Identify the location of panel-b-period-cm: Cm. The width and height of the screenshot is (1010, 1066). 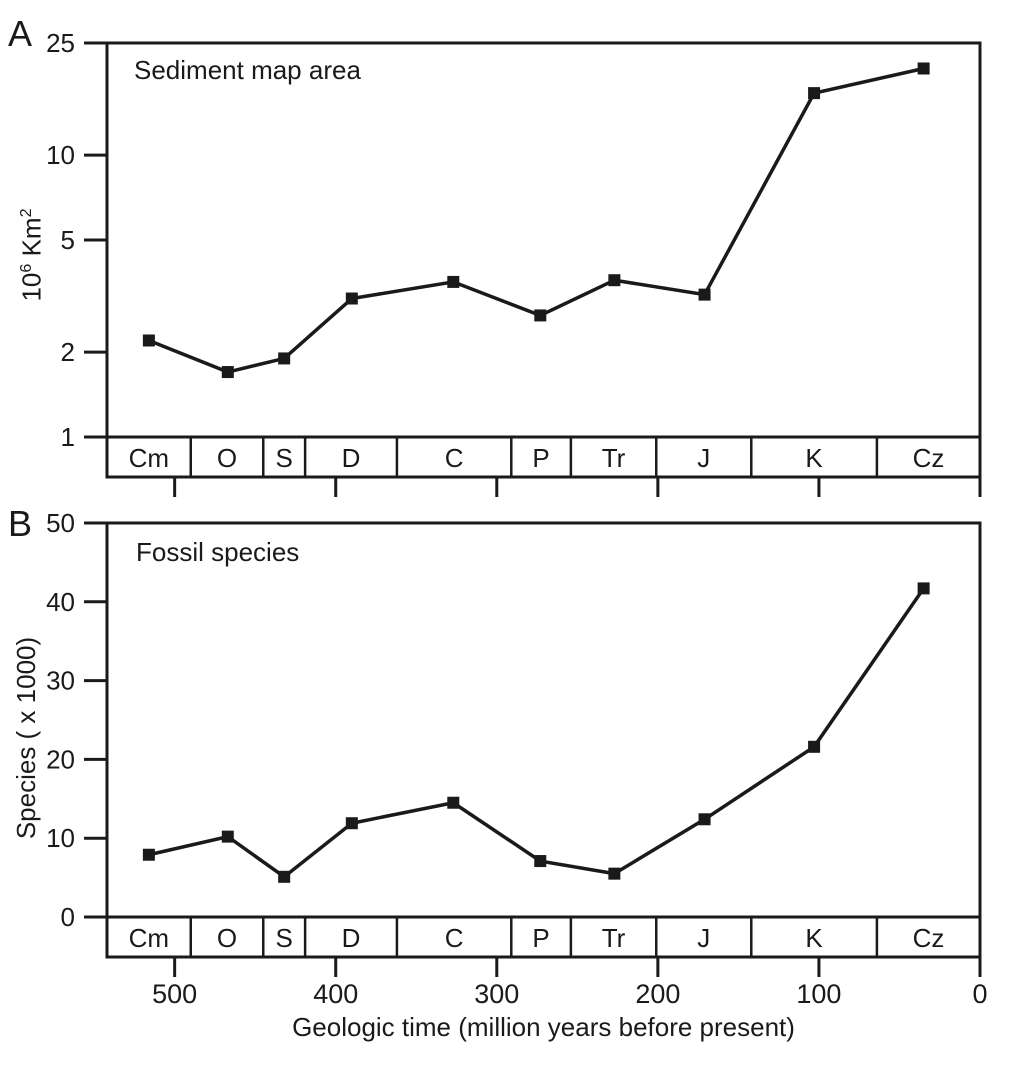
(149, 938).